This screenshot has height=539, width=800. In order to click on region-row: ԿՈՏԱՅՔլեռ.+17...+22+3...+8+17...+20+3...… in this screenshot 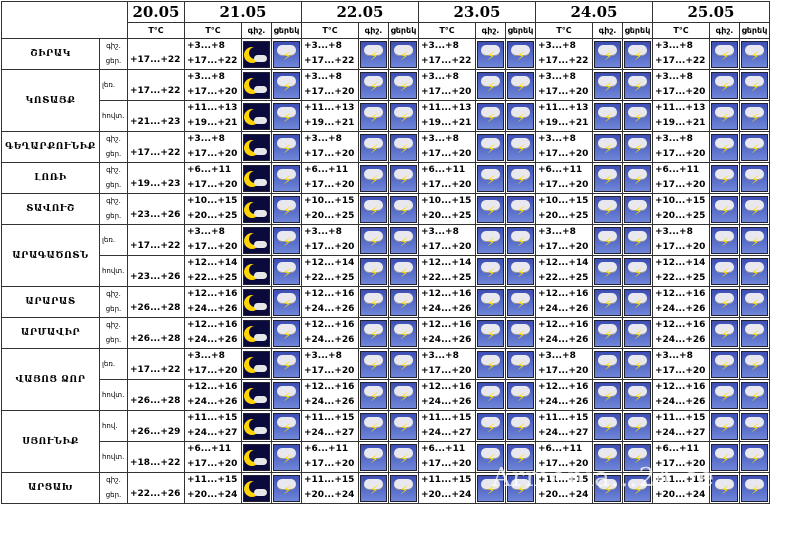, I will do `click(385, 100)`.